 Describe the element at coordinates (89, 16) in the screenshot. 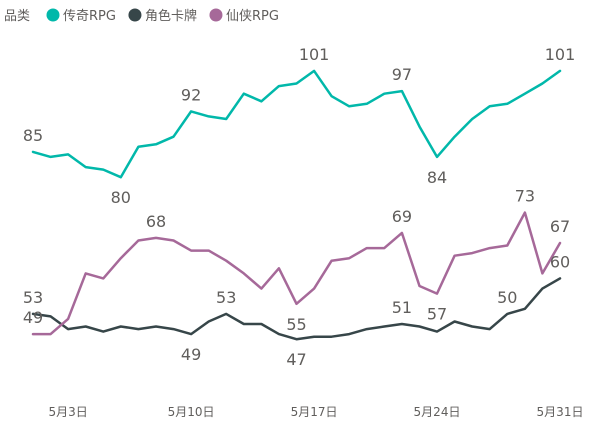

I see `legend-label-0: 传奇RPG` at that location.